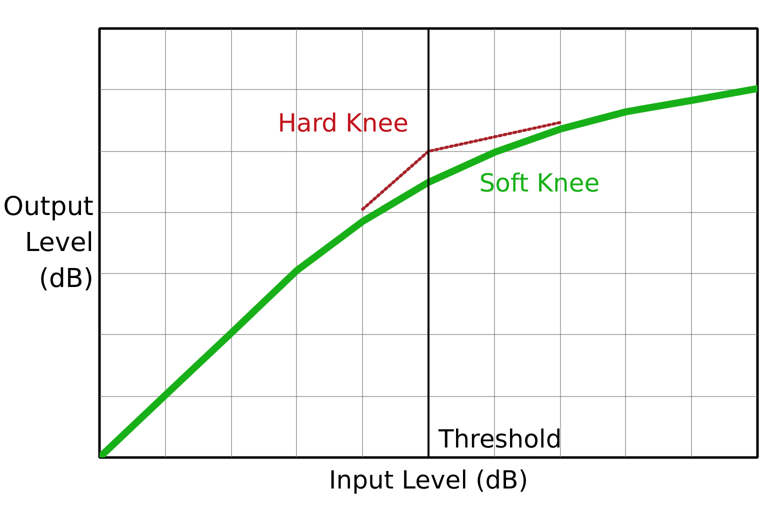 The image size is (779, 519). What do you see at coordinates (343, 123) in the screenshot?
I see `series-label: Hard Knee` at bounding box center [343, 123].